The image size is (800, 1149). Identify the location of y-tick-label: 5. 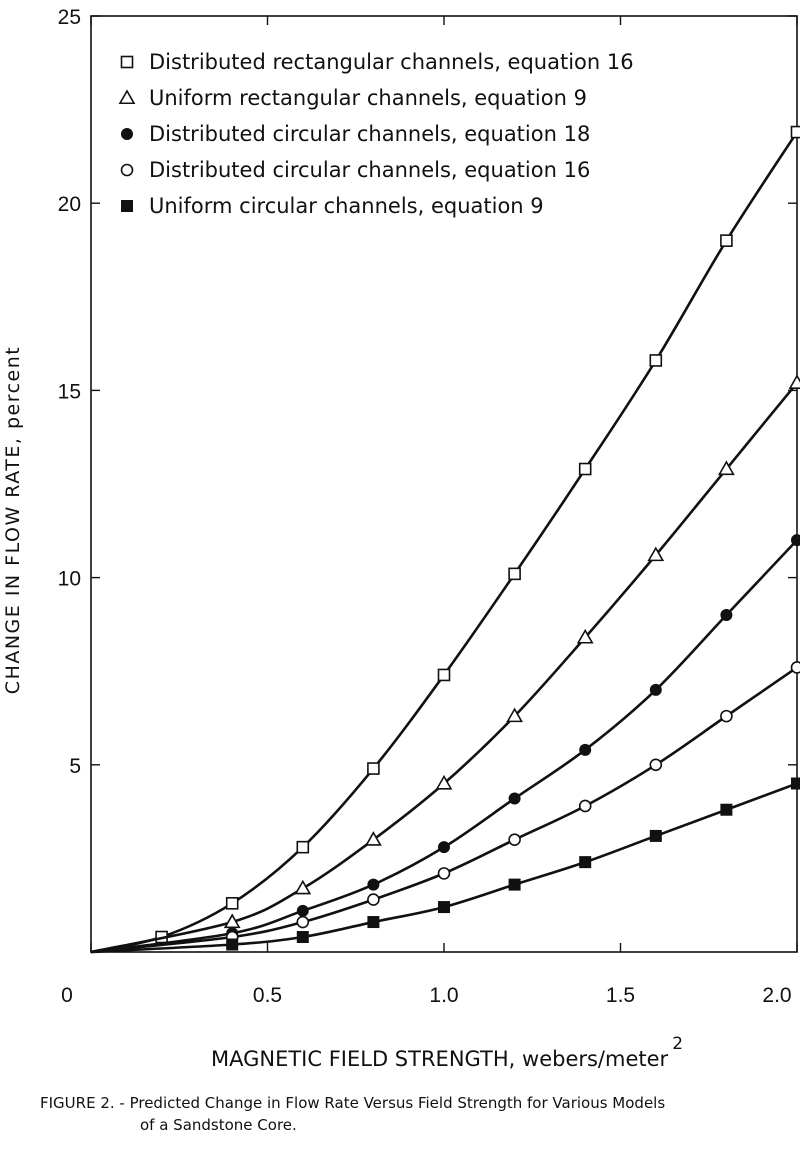
(75, 766).